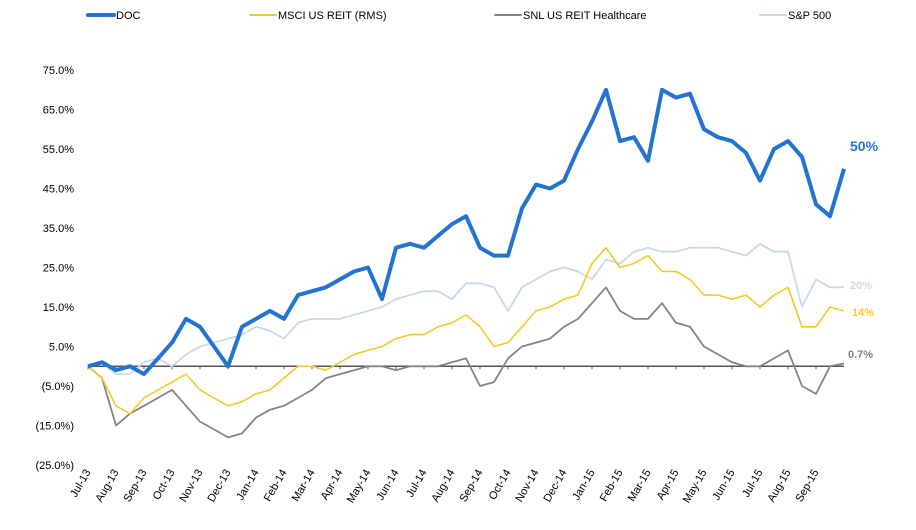  Describe the element at coordinates (54, 427) in the screenshot. I see `y-tick-label: (15.0%)` at that location.